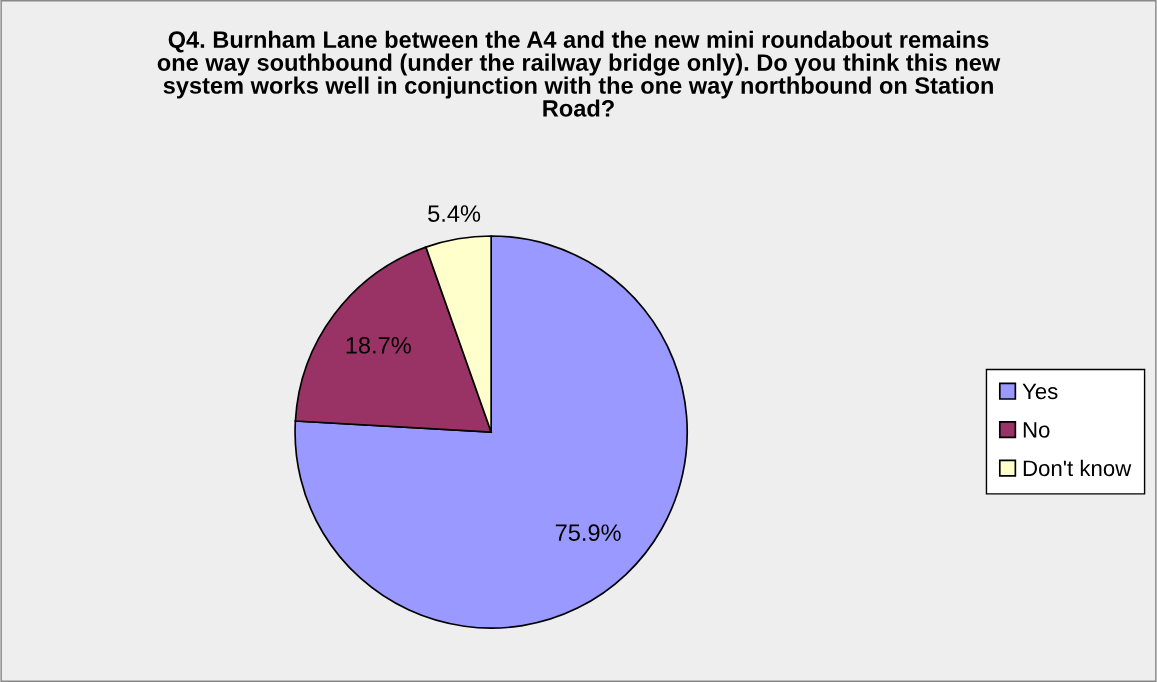 Image resolution: width=1157 pixels, height=682 pixels. Describe the element at coordinates (1040, 391) in the screenshot. I see `legend-label: Yes` at that location.